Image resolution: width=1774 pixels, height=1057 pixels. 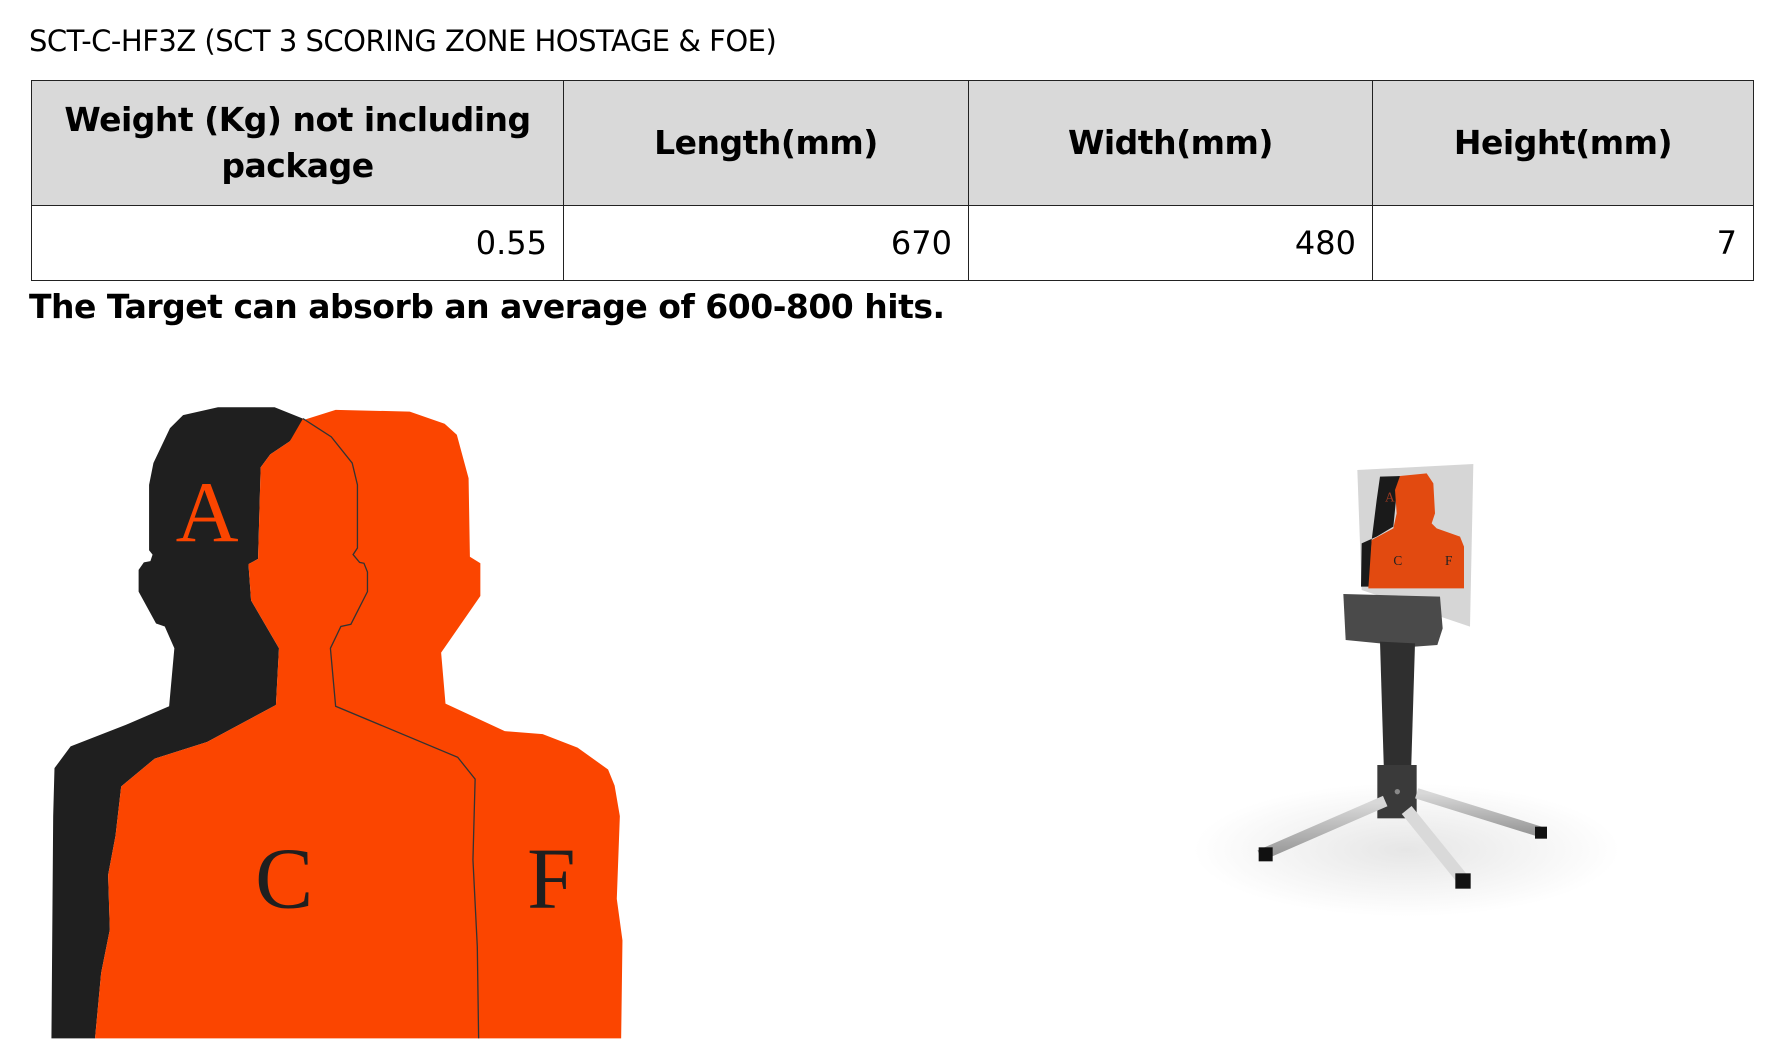 What do you see at coordinates (178, 723) in the screenshot?
I see `hostage-silhouette` at bounding box center [178, 723].